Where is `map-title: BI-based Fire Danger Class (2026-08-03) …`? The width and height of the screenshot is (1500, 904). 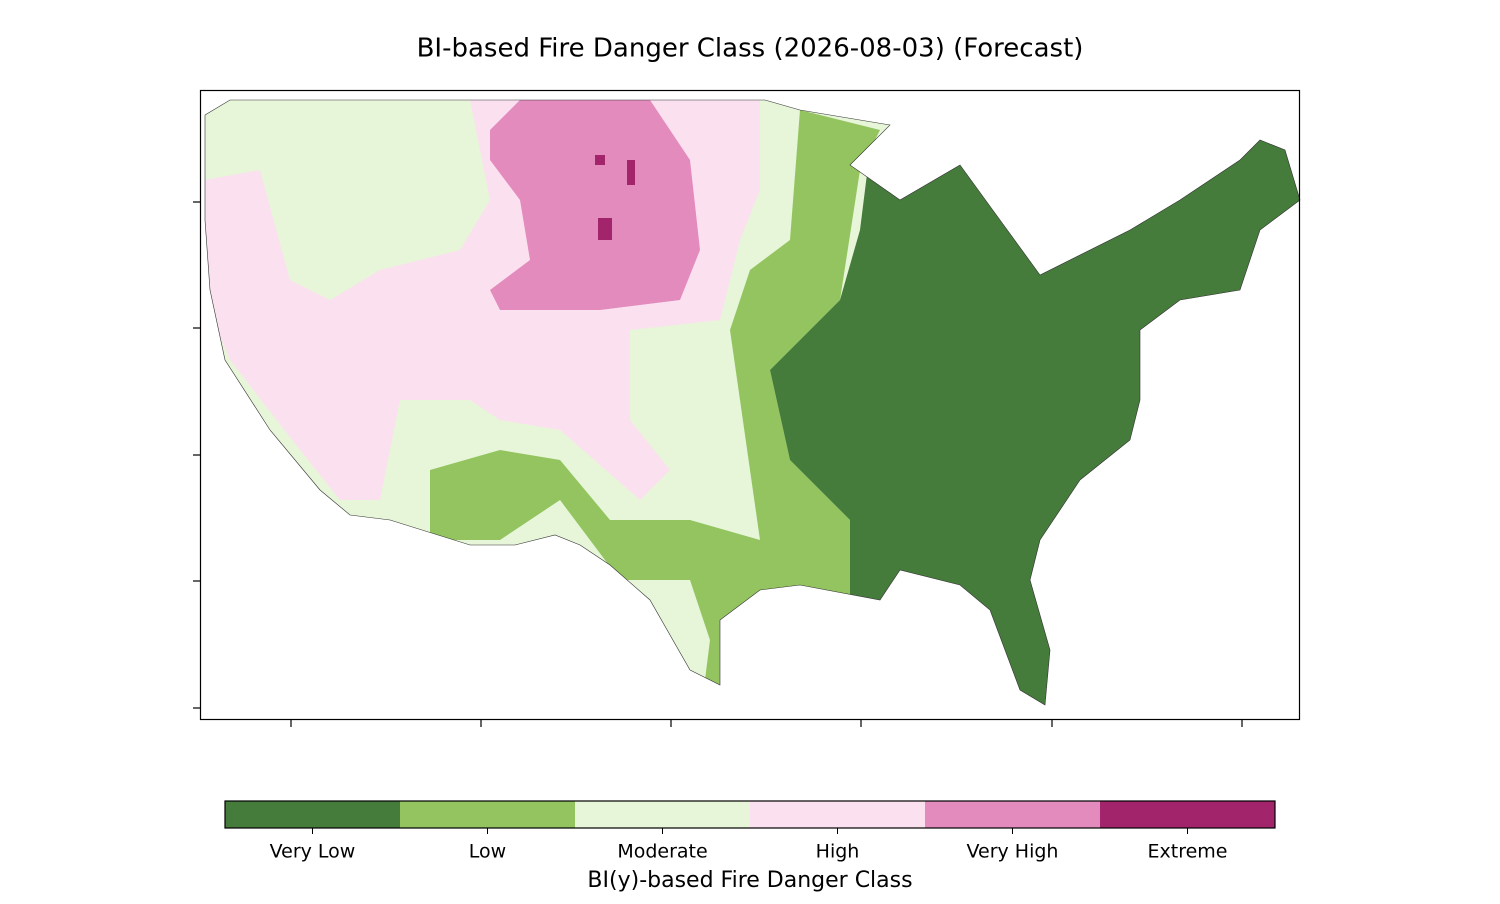
map-title: BI-based Fire Danger Class (2026-08-03) … is located at coordinates (750, 49).